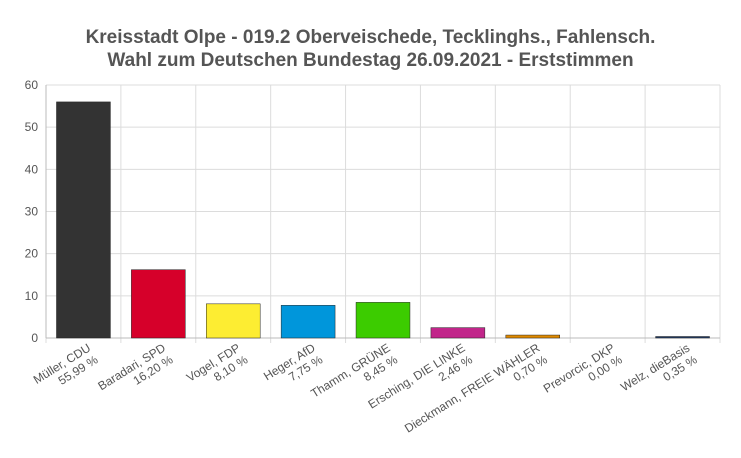 The image size is (741, 458). Describe the element at coordinates (34, 338) in the screenshot. I see `y-tick-label: 0` at that location.